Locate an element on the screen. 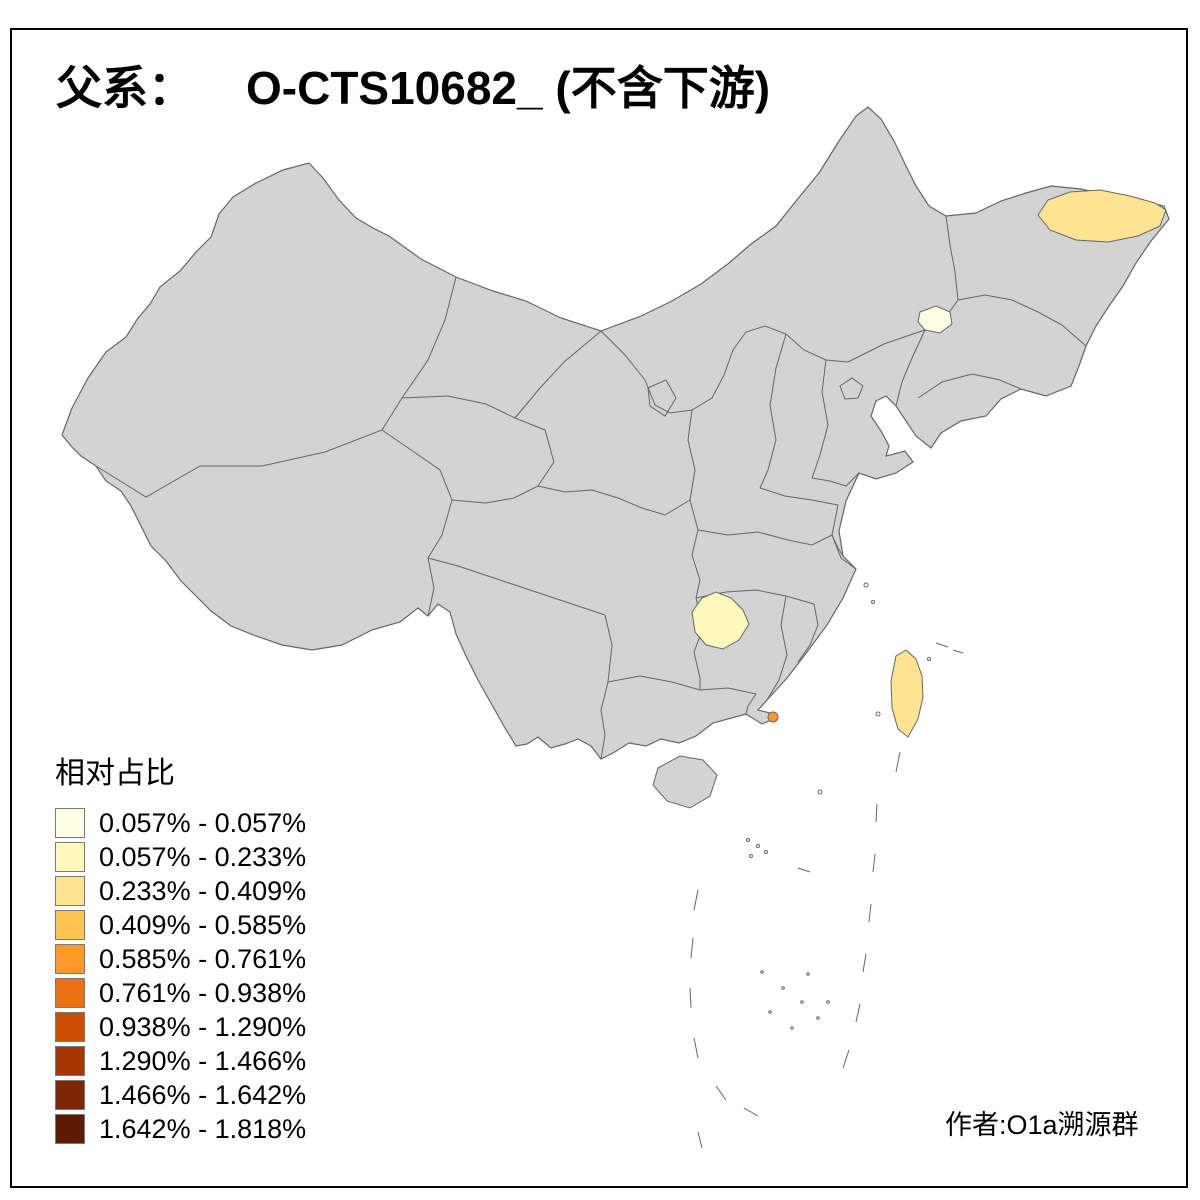 Image resolution: width=1200 pixels, height=1200 pixels. page-title-prefix: 父系： is located at coordinates (125, 88).